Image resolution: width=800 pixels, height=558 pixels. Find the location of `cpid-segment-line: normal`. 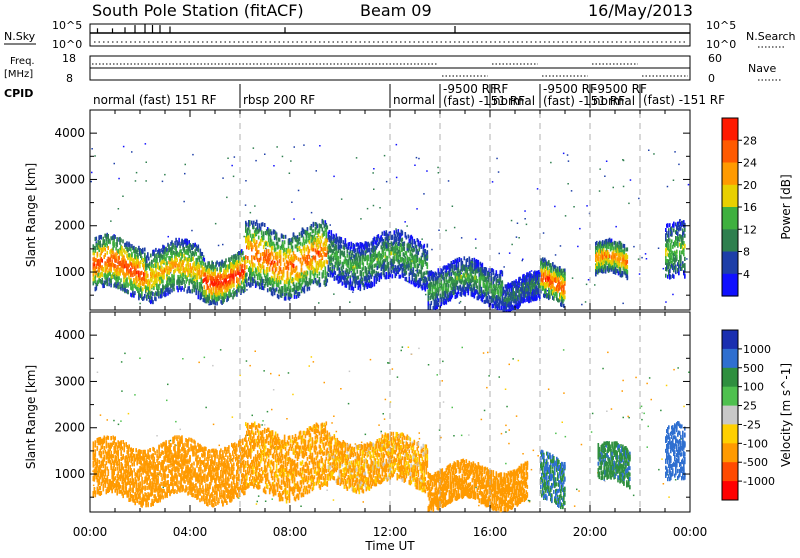

cpid-segment-line: normal is located at coordinates (514, 101).